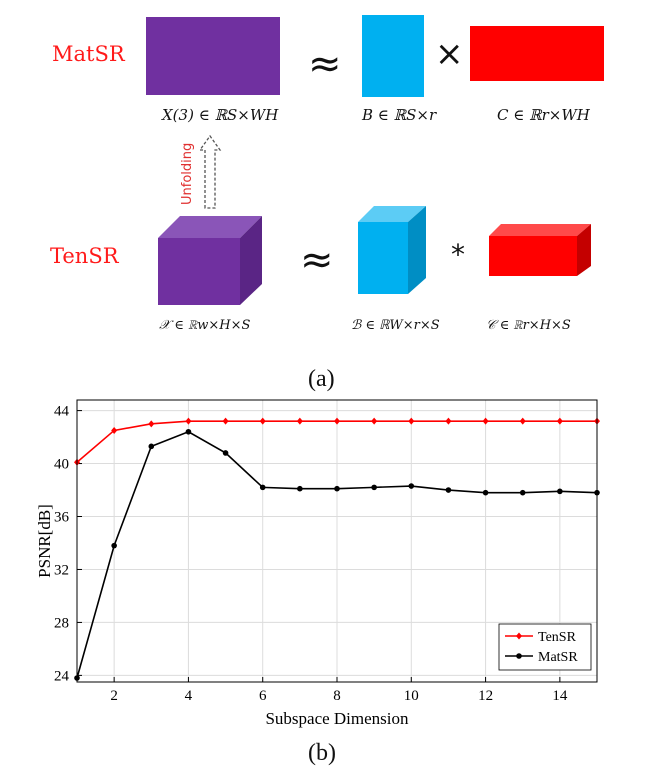 The image size is (656, 782). Describe the element at coordinates (322, 753) in the screenshot. I see `caption-b: (b)` at that location.